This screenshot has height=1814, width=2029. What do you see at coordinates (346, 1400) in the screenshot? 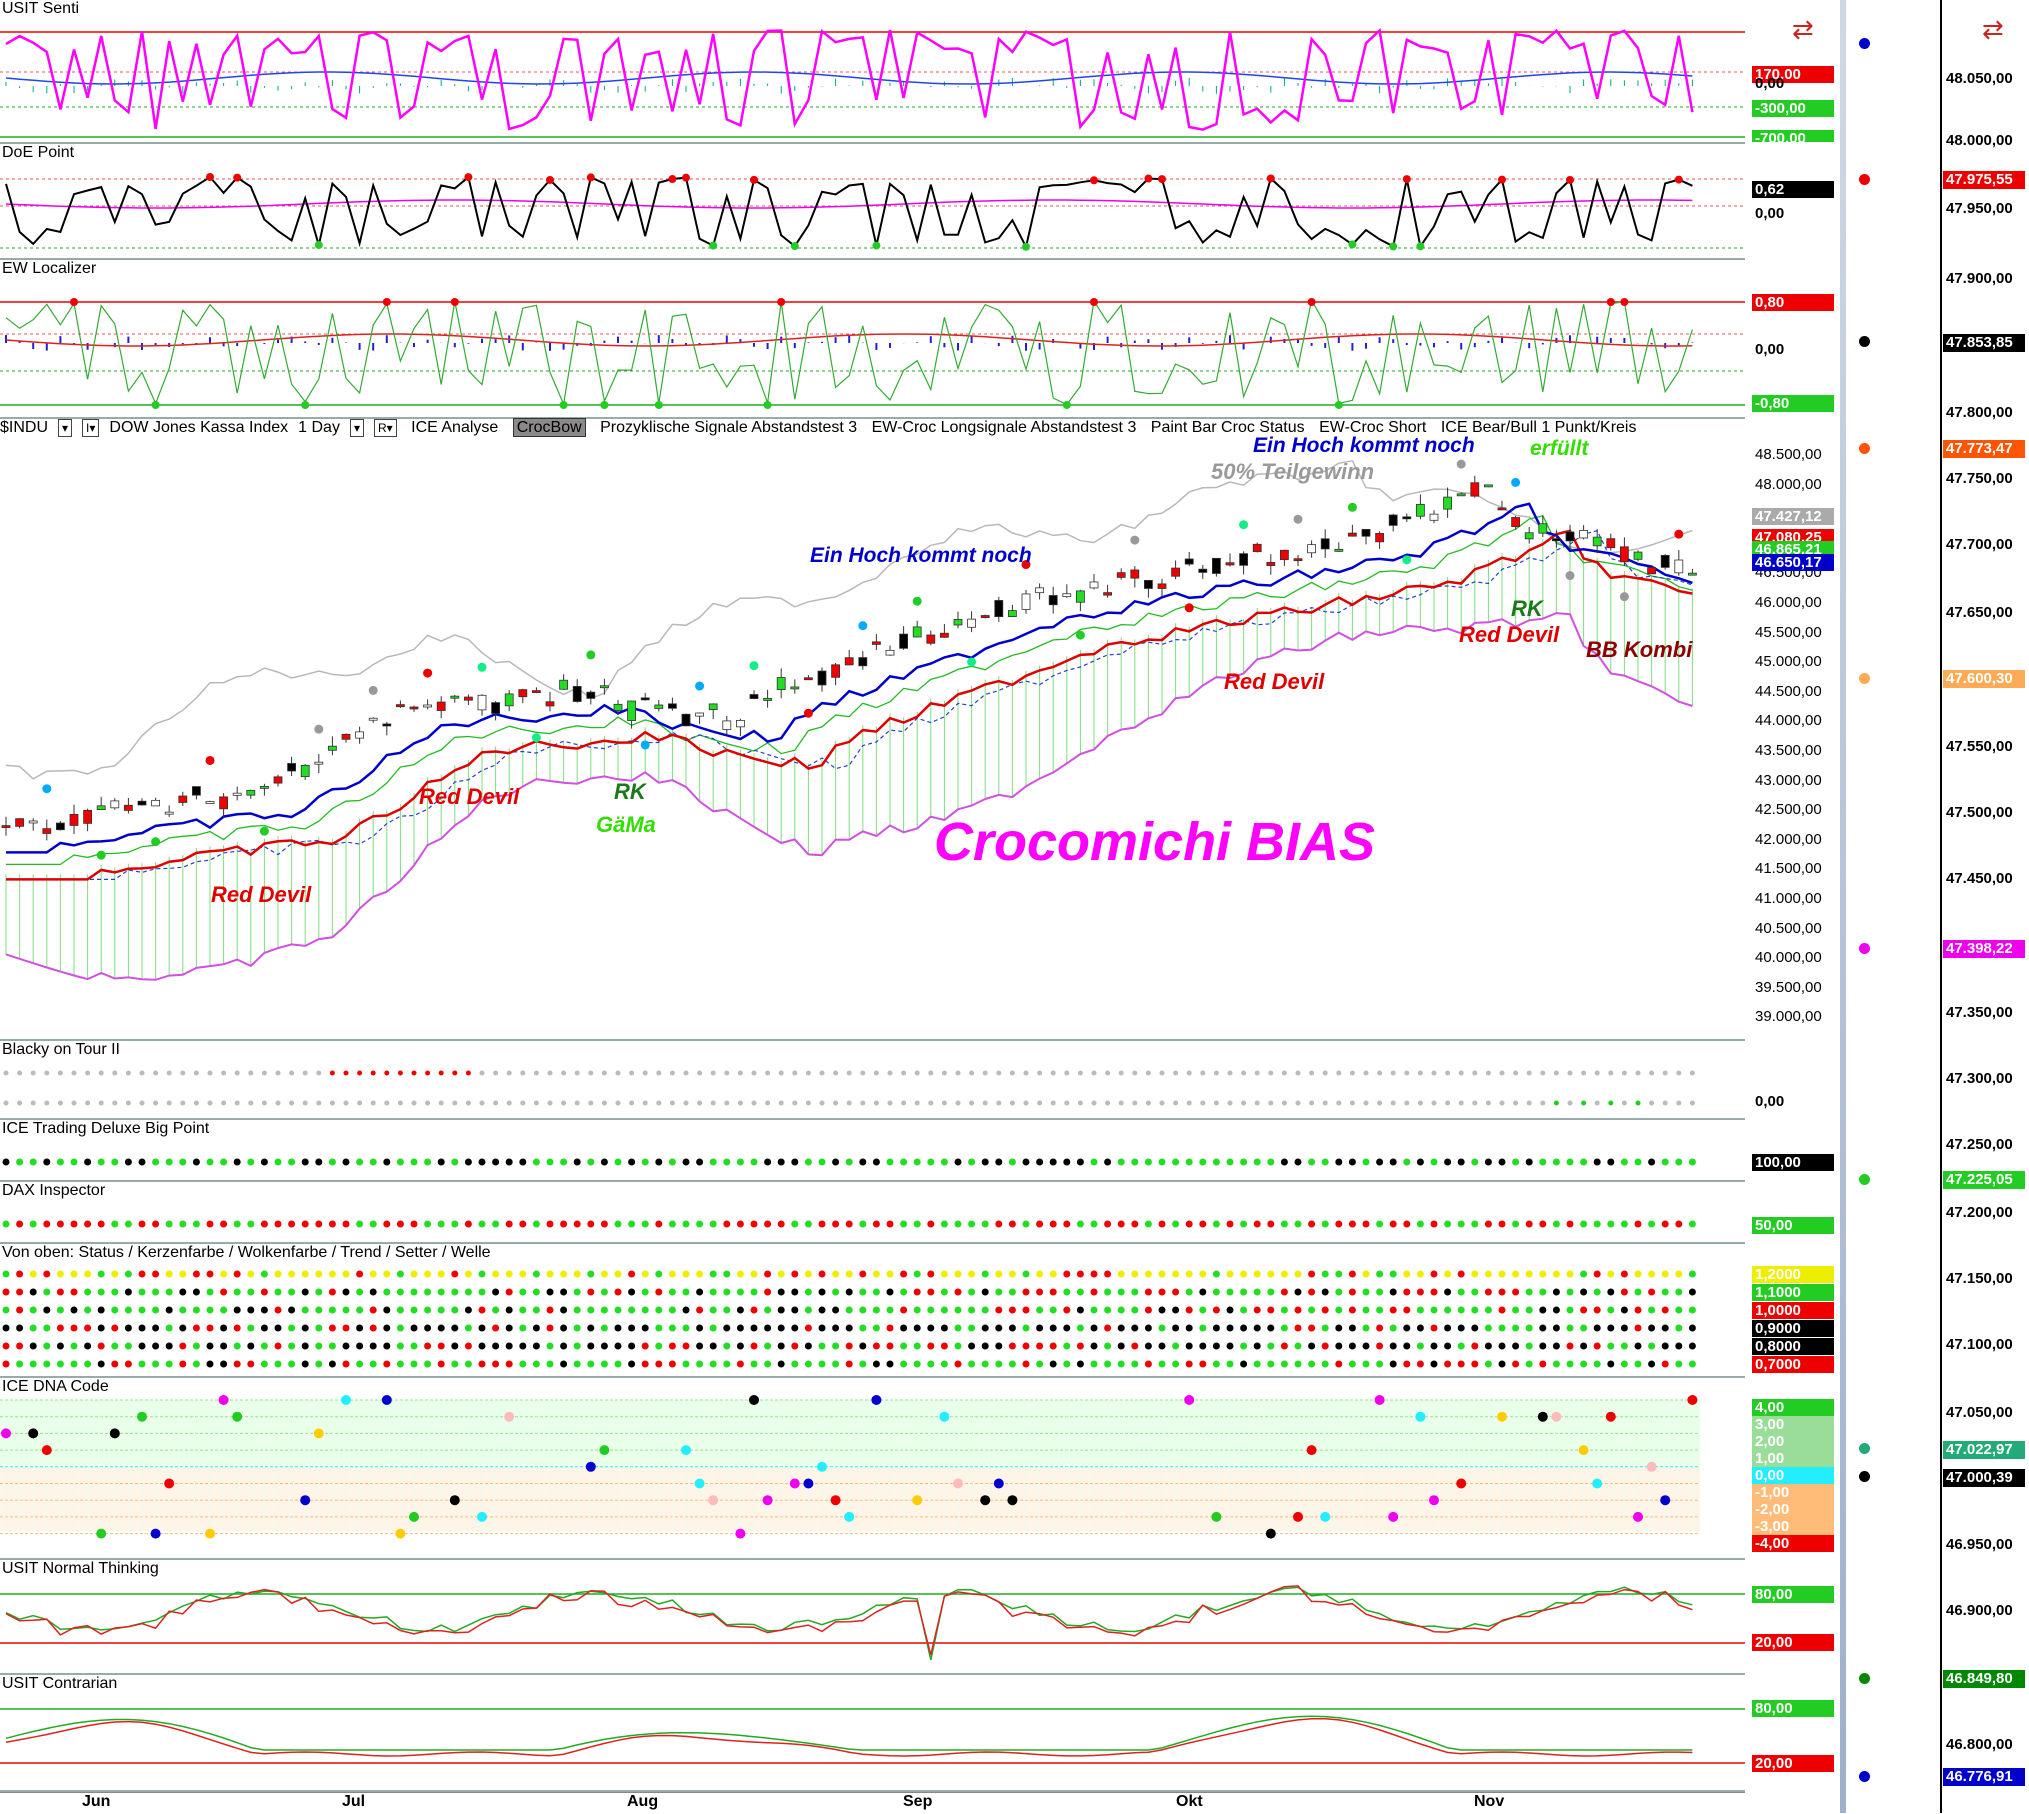
I see `dna-dot` at bounding box center [346, 1400].